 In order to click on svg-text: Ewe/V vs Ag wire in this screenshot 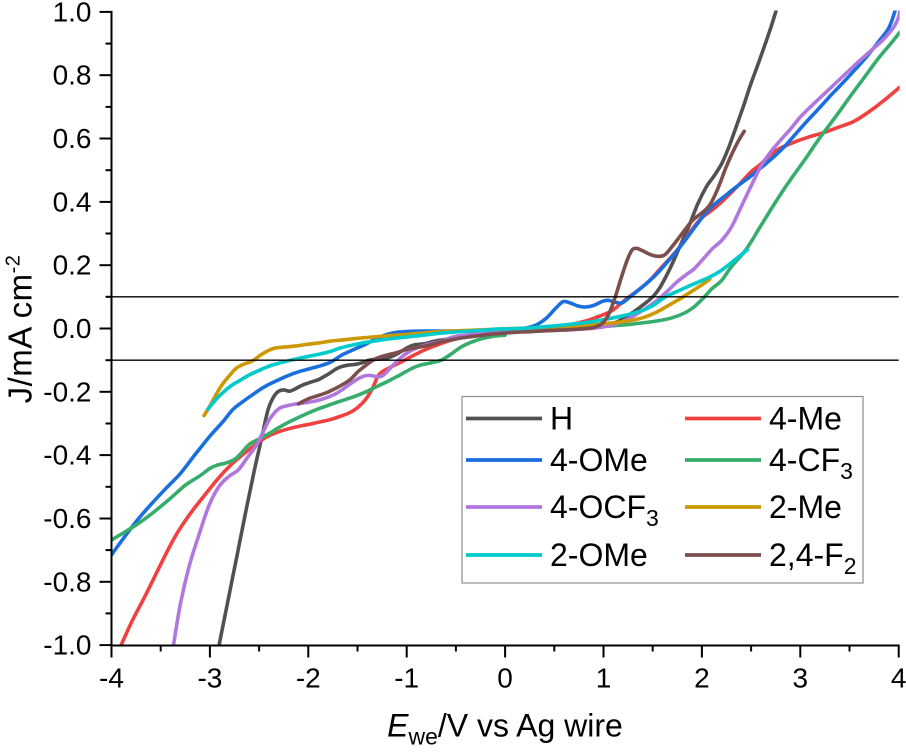, I will do `click(505, 728)`.